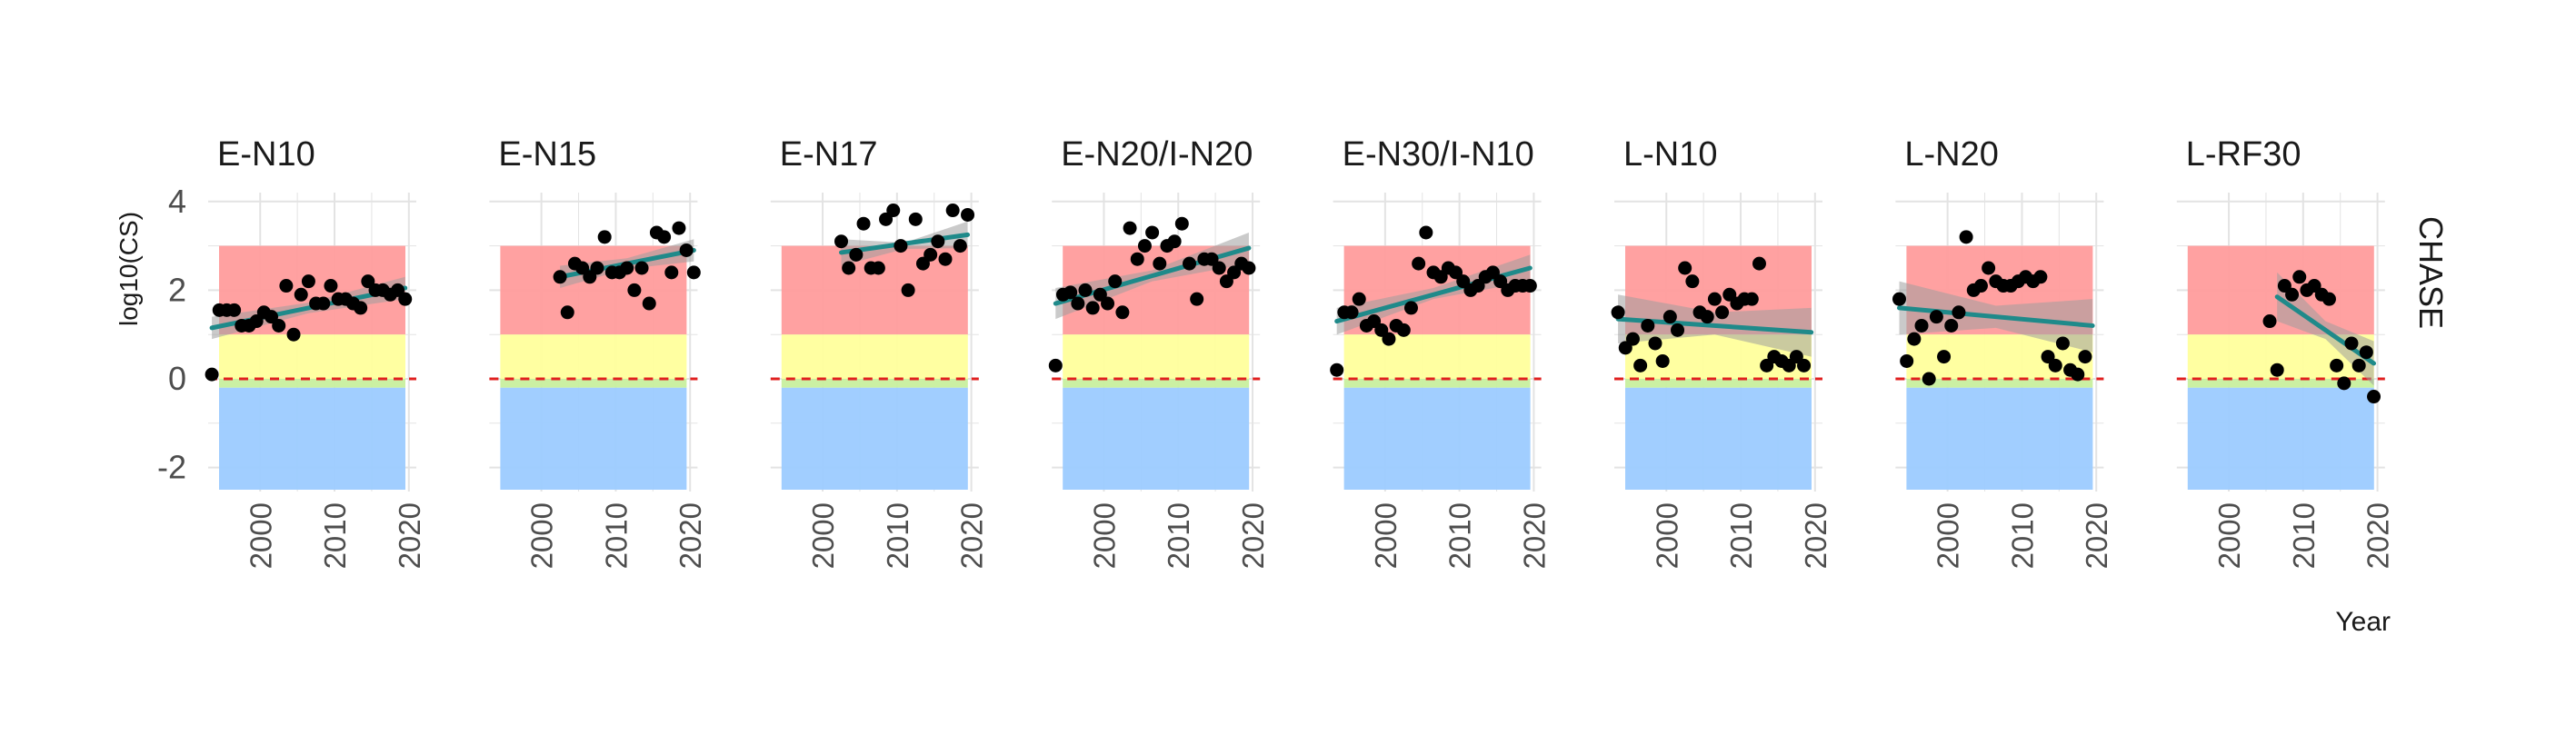  I want to click on y-axis-label: log10(CS), so click(129, 269).